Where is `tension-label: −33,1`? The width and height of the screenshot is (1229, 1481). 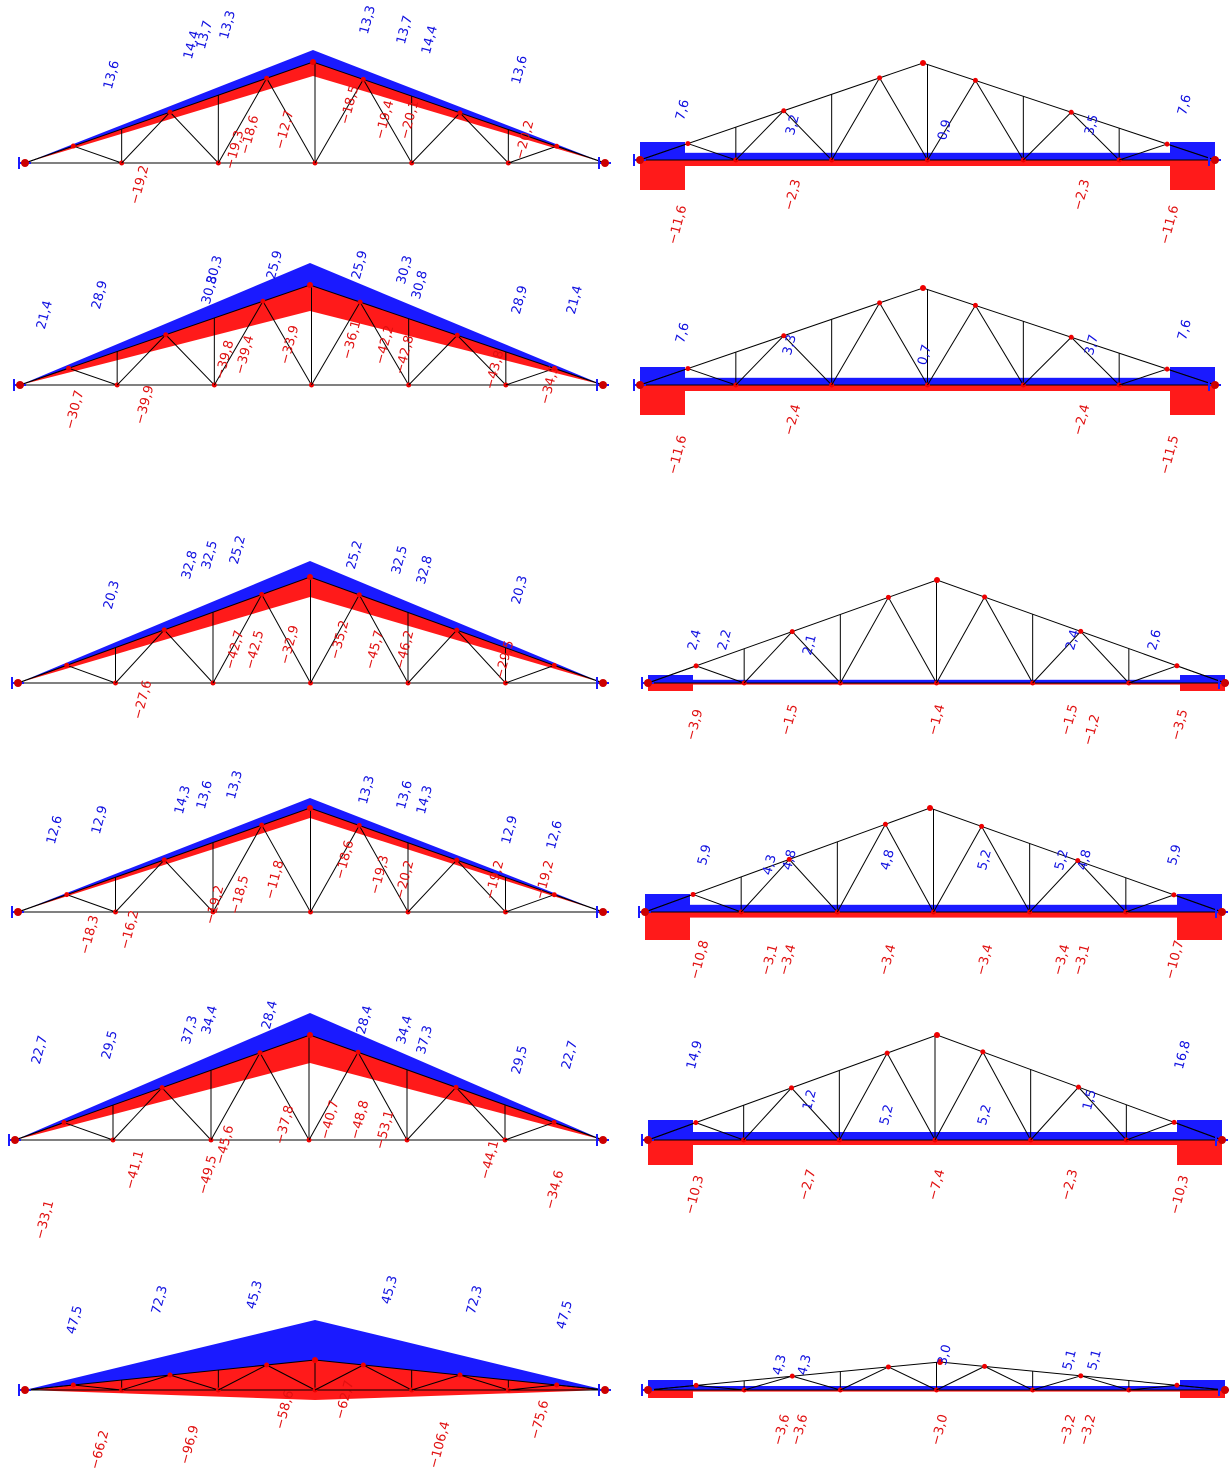 tension-label: −33,1 is located at coordinates (45, 1220).